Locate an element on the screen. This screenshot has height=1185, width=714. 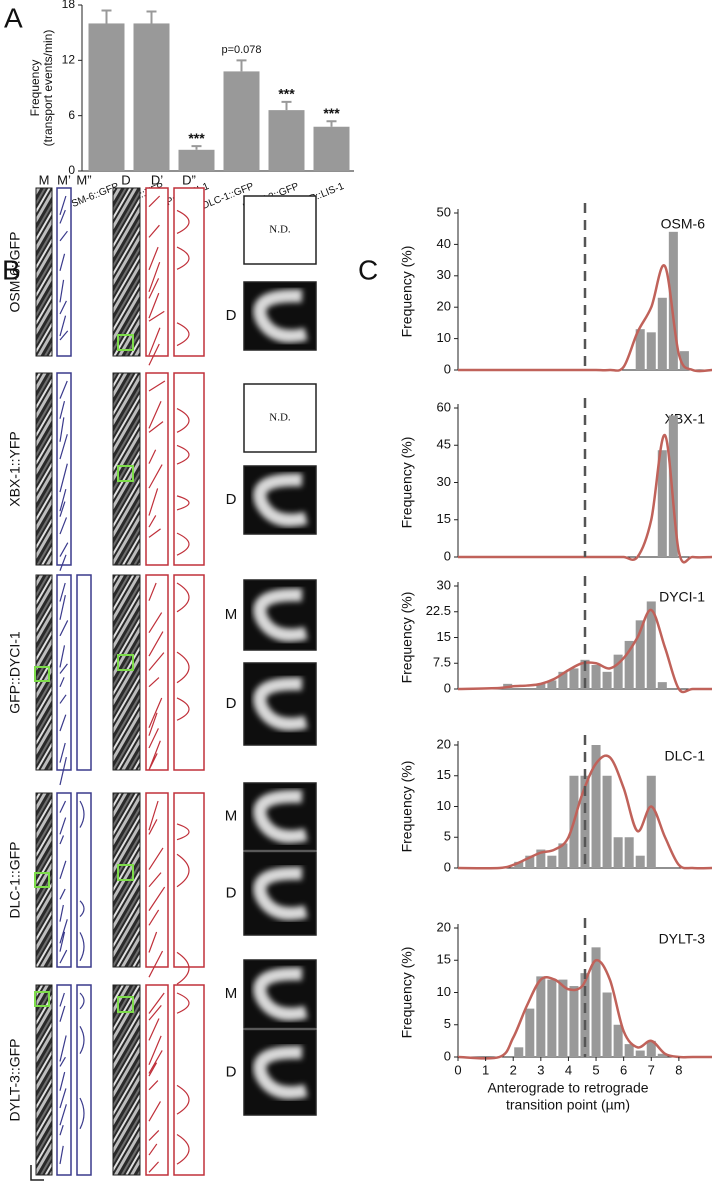
not-determined: N.D. is located at coordinates (280, 230).